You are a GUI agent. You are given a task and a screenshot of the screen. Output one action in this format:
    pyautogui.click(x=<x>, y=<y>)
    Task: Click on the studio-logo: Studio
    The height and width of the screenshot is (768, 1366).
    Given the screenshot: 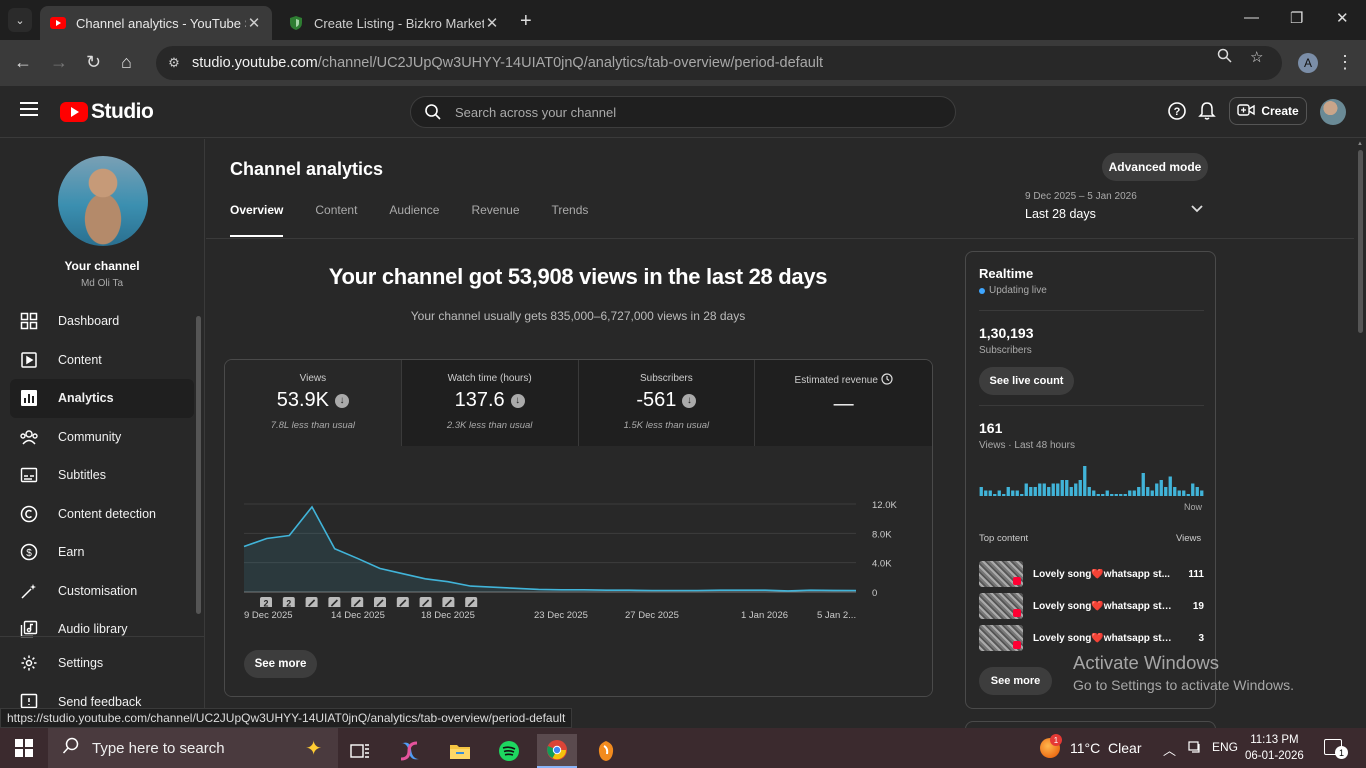 What is the action you would take?
    pyautogui.click(x=107, y=112)
    